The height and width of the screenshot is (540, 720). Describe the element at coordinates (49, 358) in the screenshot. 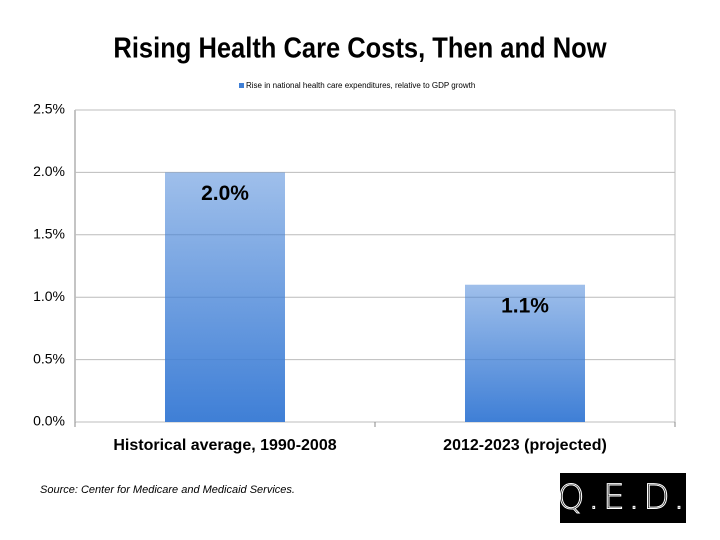

I see `y-tick-label: 0.5%` at that location.